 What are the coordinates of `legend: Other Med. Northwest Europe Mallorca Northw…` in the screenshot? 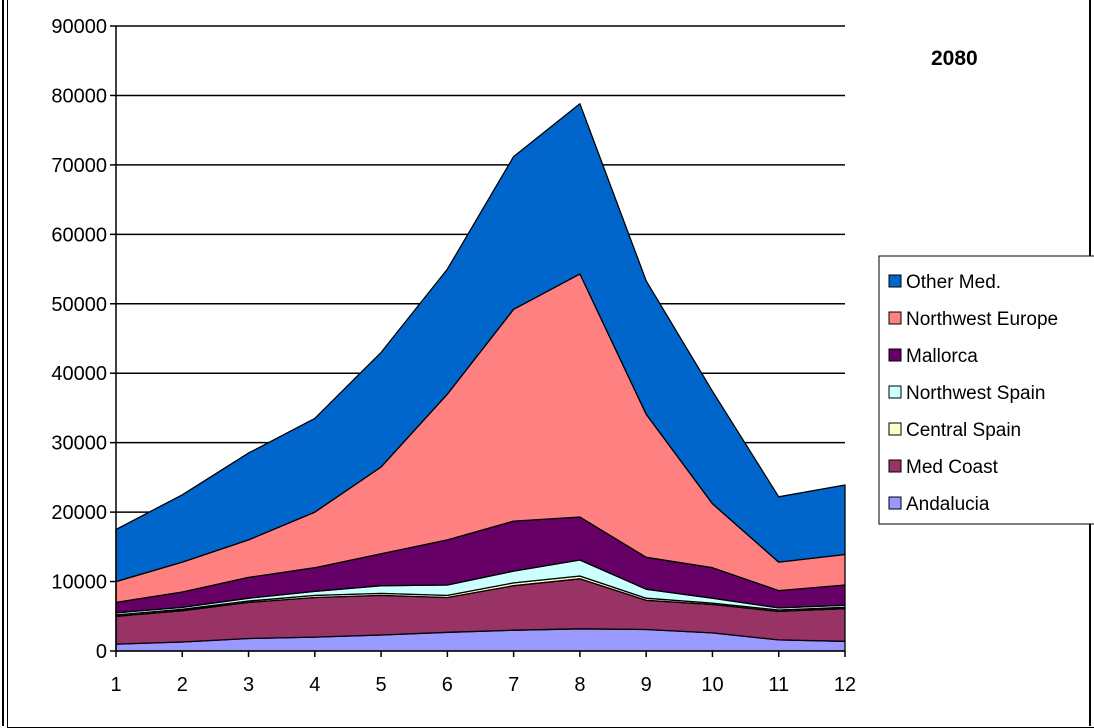 It's located at (986, 390).